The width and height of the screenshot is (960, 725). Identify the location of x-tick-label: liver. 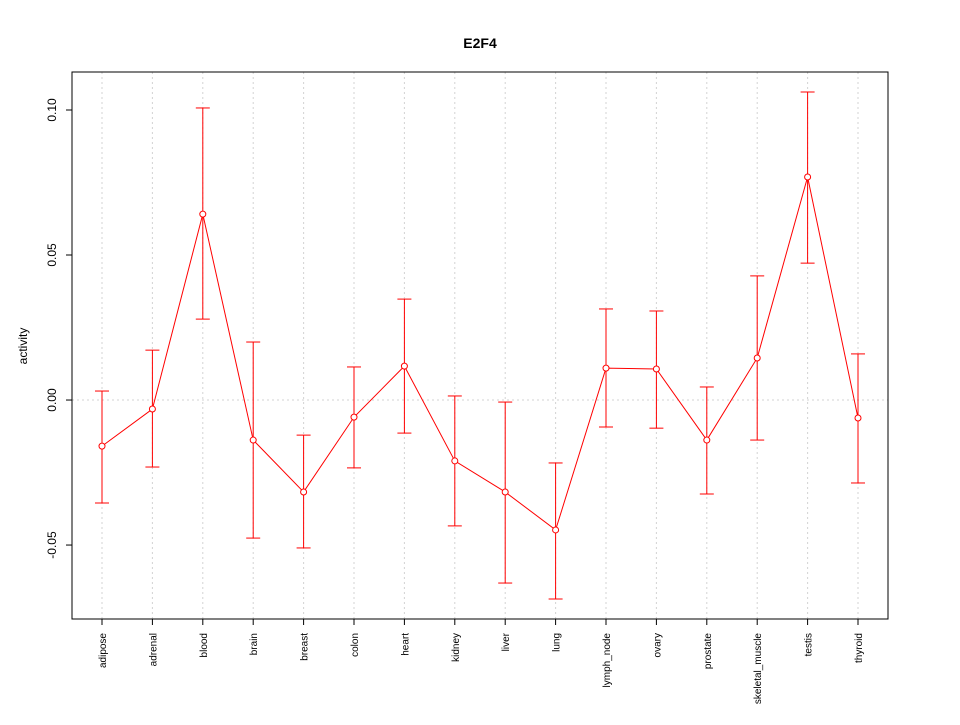
(506, 641).